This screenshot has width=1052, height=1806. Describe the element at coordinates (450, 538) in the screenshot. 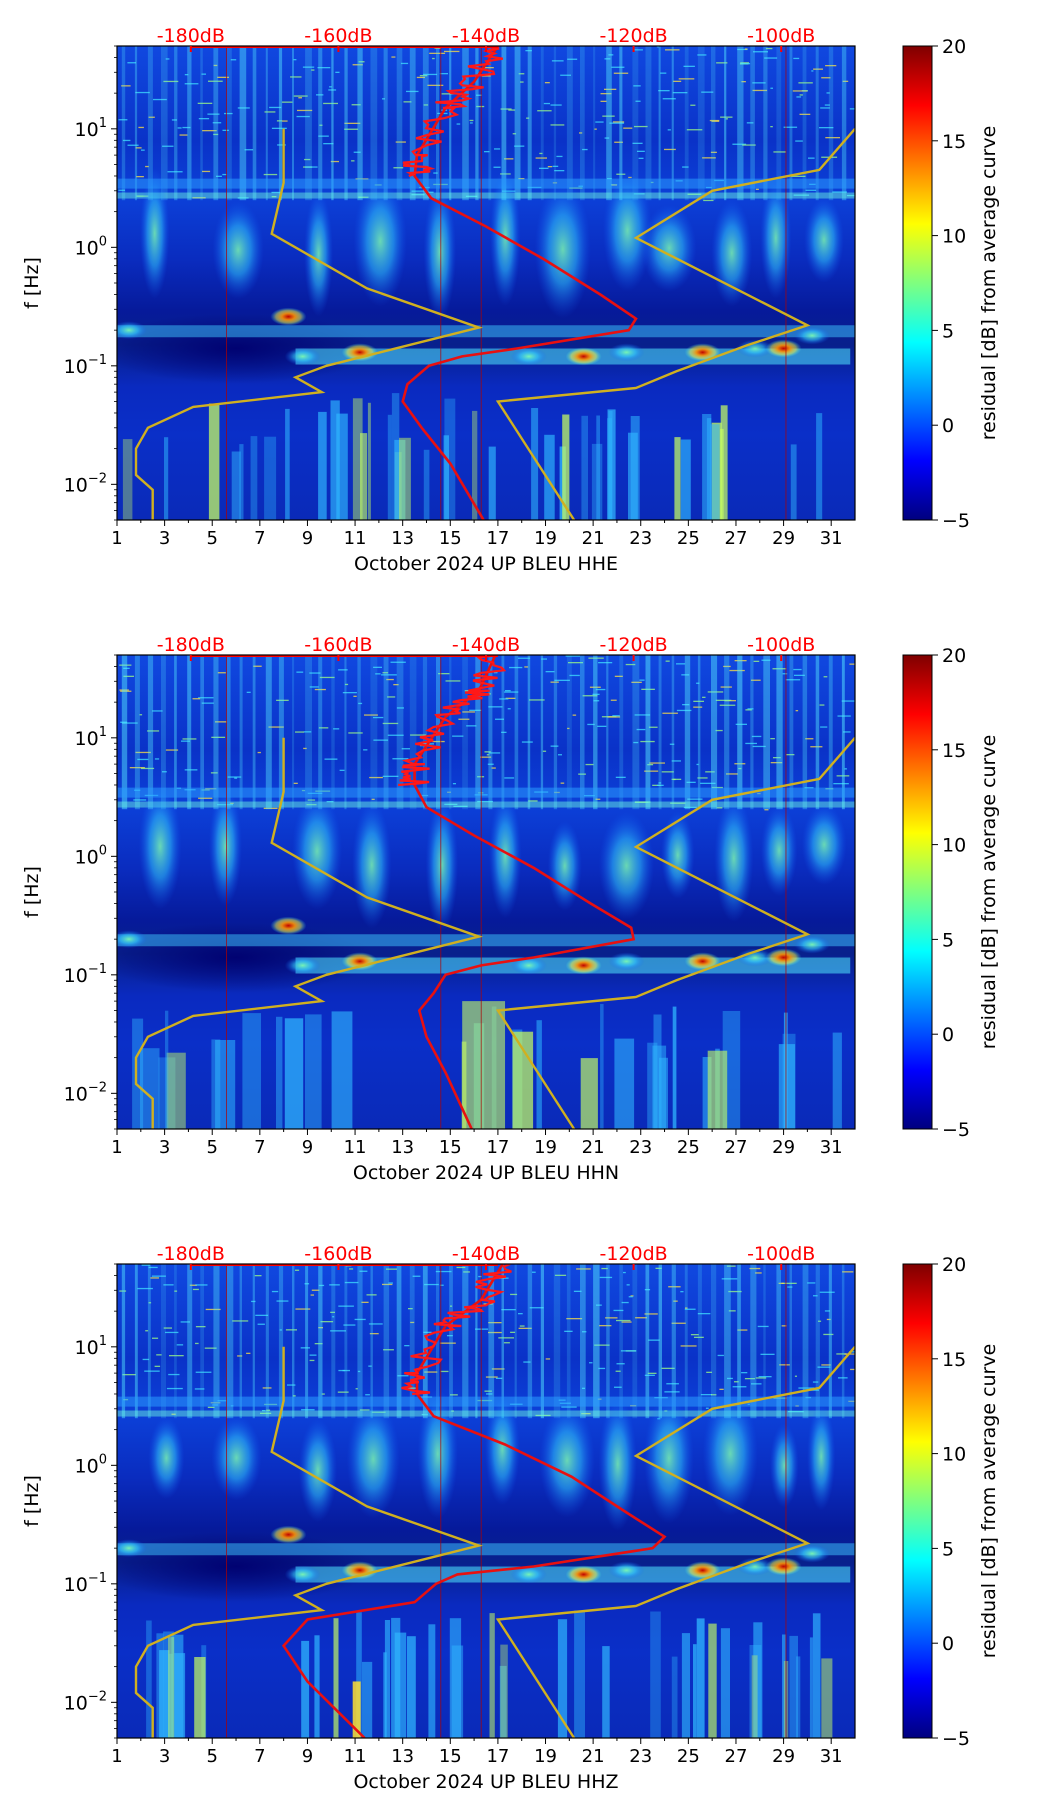

I see `x-tick-label: 15` at that location.